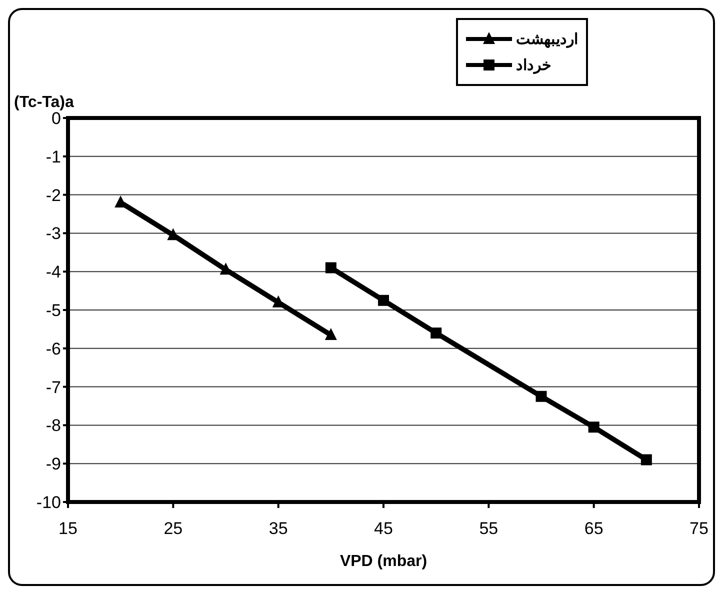 Image resolution: width=723 pixels, height=594 pixels. Describe the element at coordinates (53, 348) in the screenshot. I see `y-tick-label: -6` at that location.